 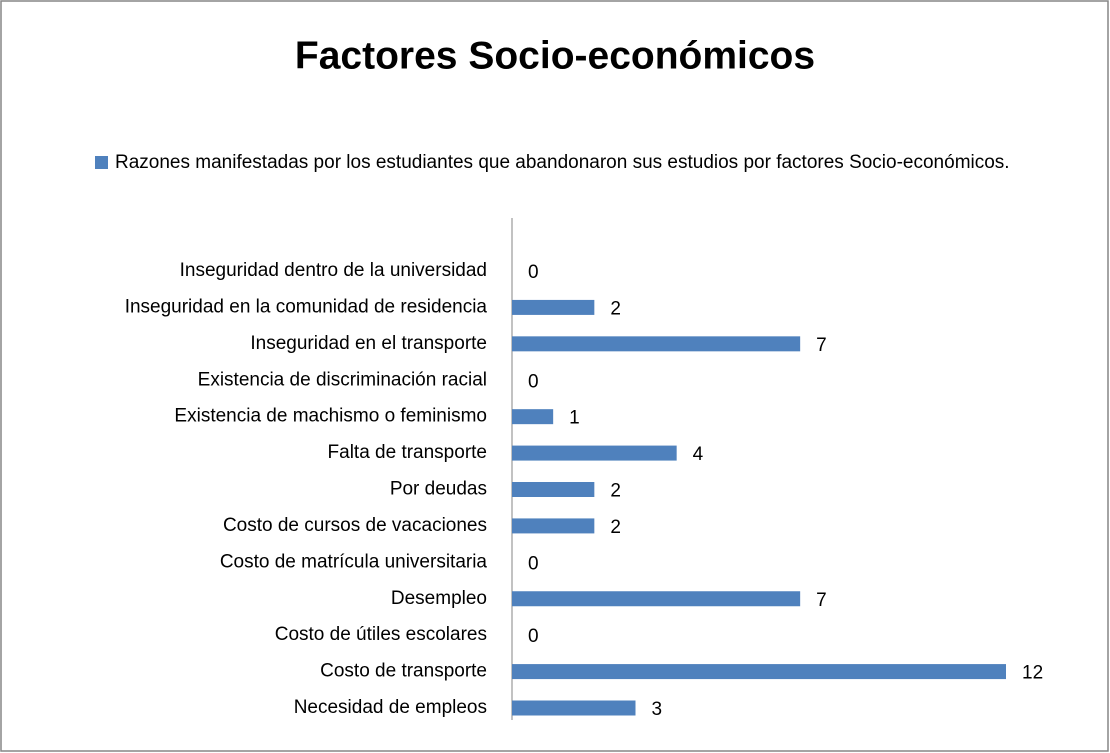 I want to click on y-tick-label: Por deudas, so click(x=438, y=489).